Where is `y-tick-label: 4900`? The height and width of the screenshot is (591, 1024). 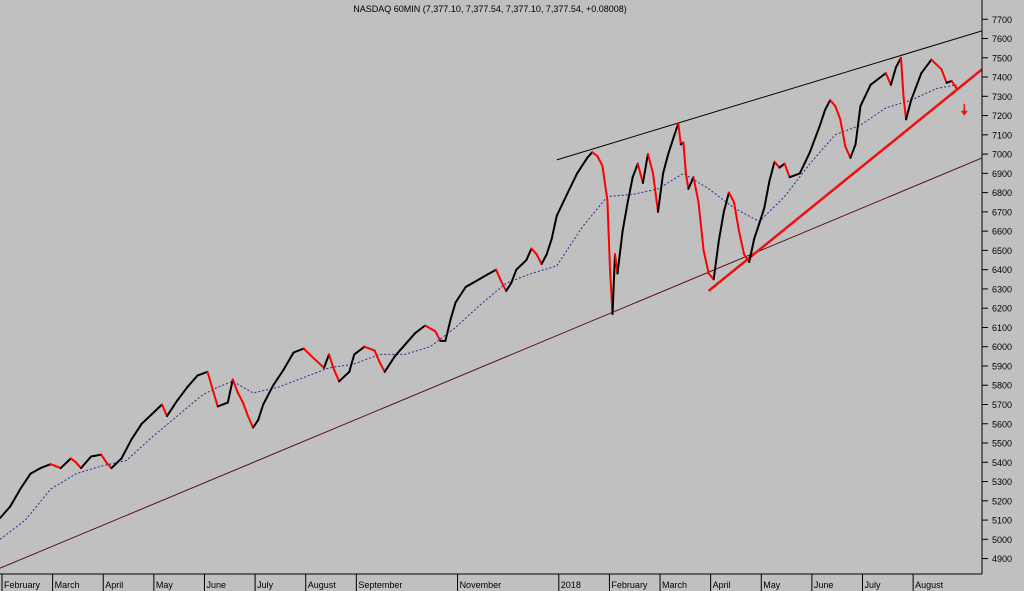
y-tick-label: 4900 is located at coordinates (1002, 559).